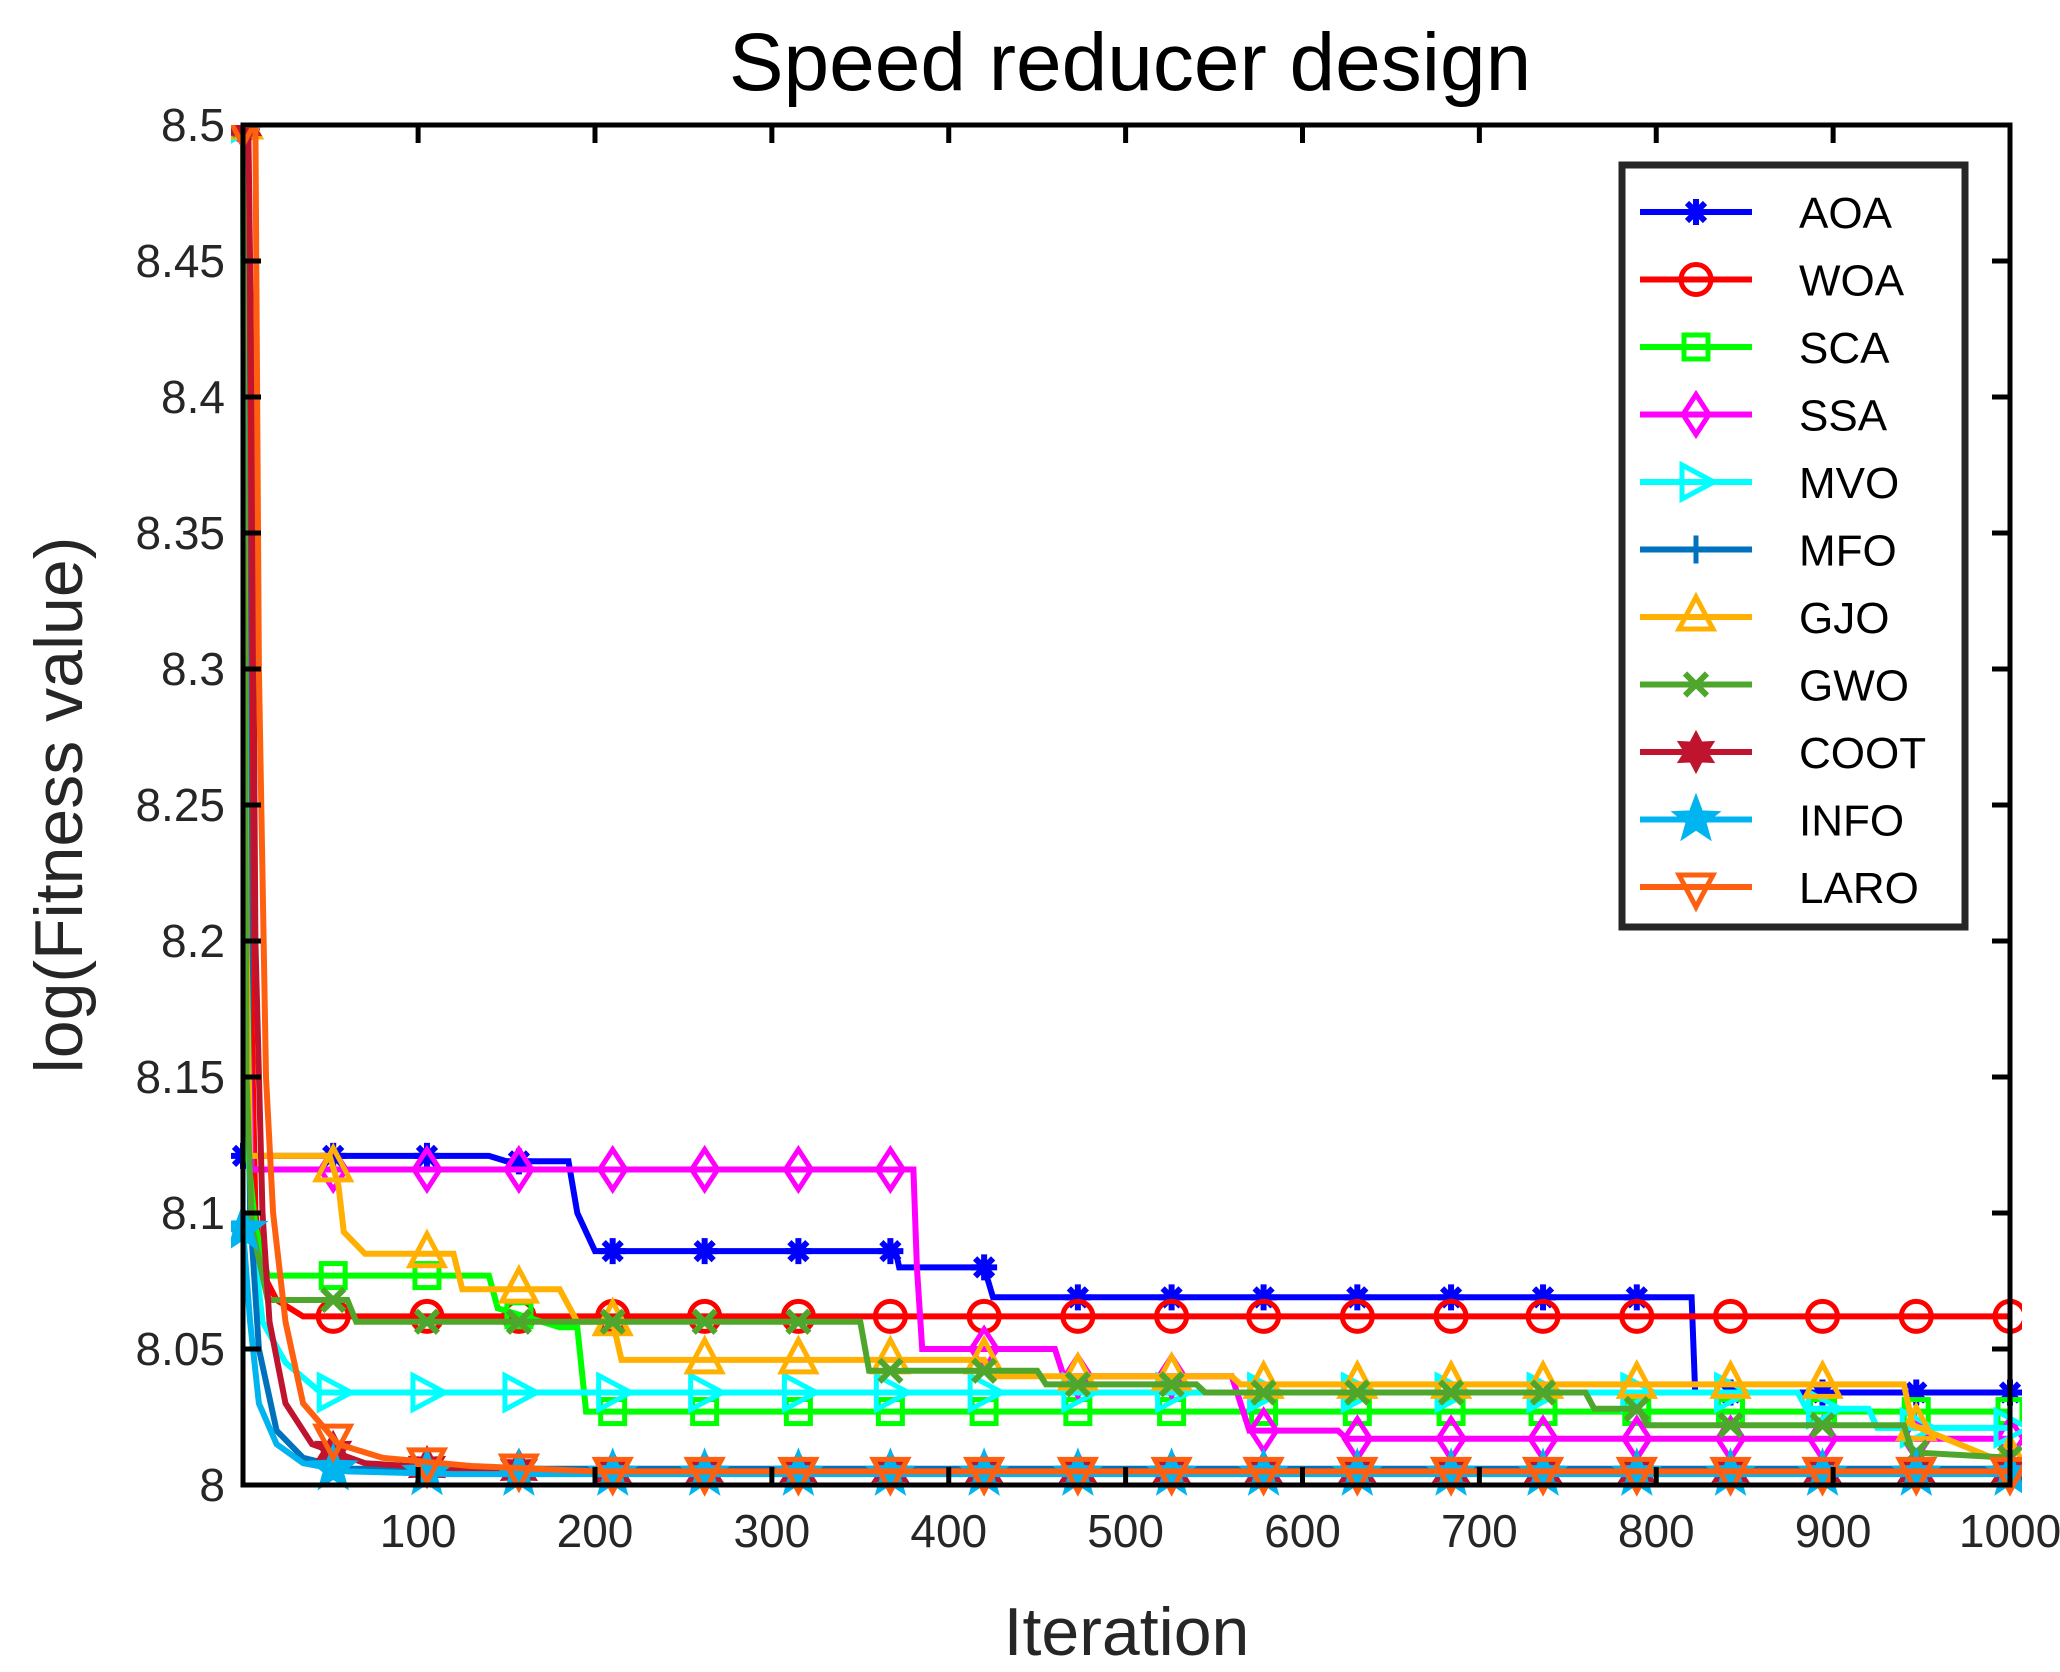 The image size is (2060, 1672). What do you see at coordinates (1772, 281) in the screenshot?
I see `legend-item-woa: WOA` at bounding box center [1772, 281].